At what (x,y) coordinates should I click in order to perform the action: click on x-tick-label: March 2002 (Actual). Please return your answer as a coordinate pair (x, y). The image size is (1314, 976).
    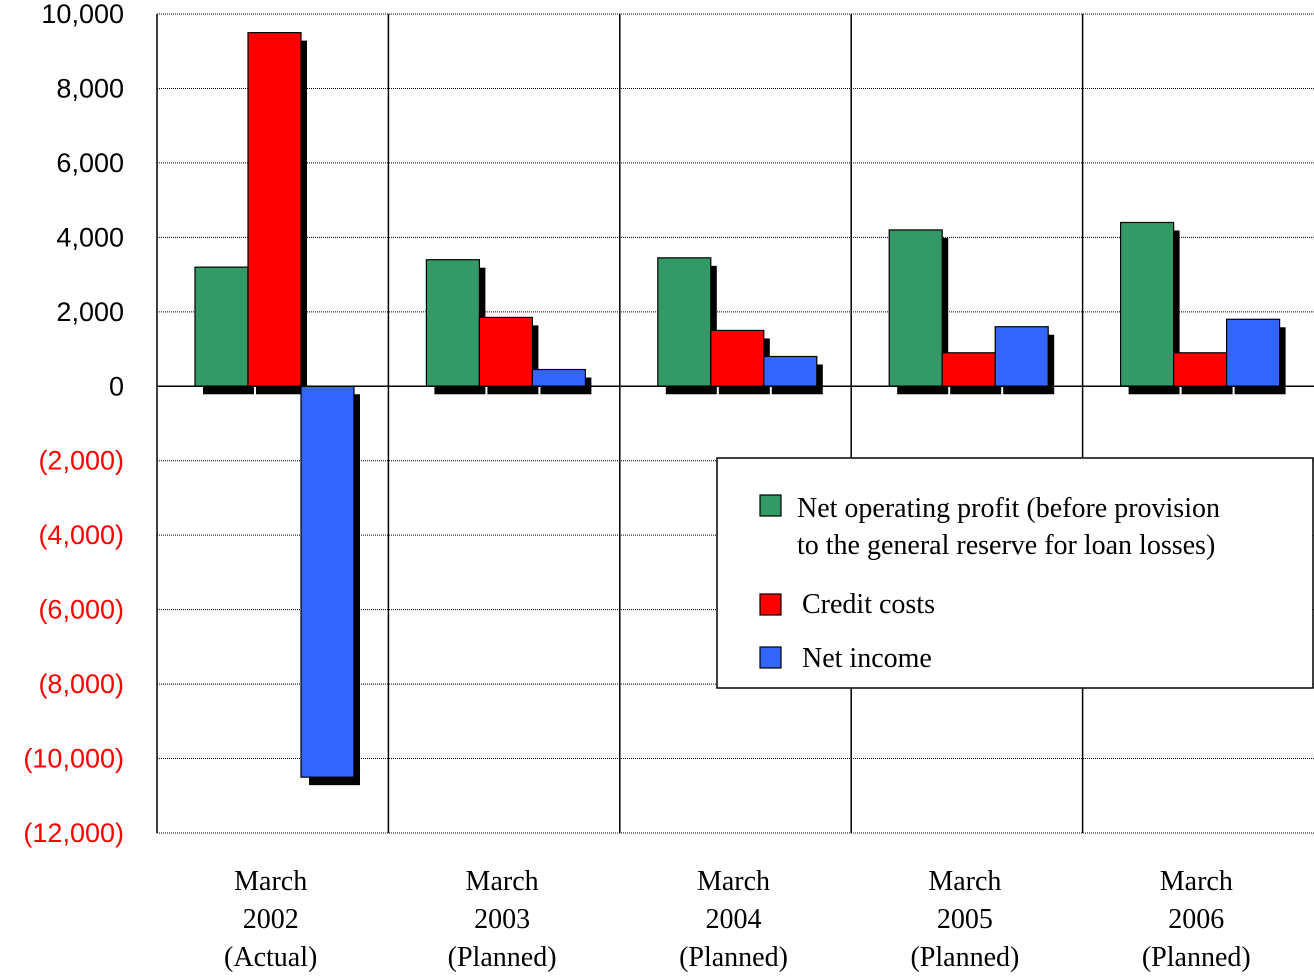
    Looking at the image, I should click on (270, 919).